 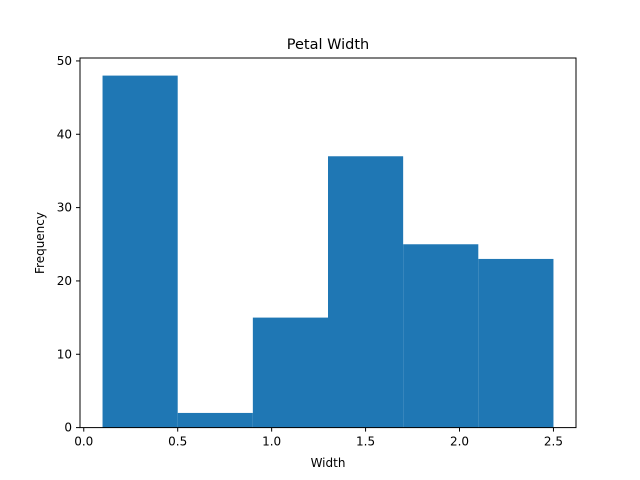 I want to click on x-tick-label: 1.5, so click(x=365, y=442).